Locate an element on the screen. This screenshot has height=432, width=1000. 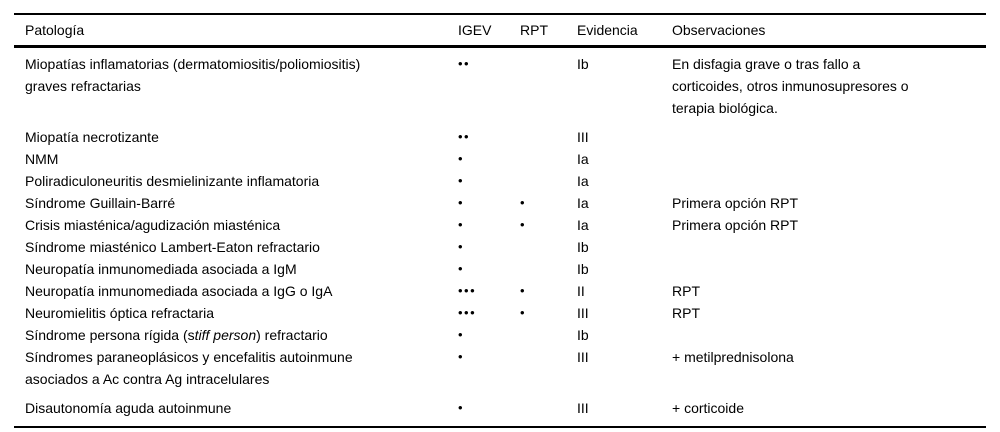
cell-pathology: Neuropatía inmunomediada asociada a IgM is located at coordinates (161, 269).